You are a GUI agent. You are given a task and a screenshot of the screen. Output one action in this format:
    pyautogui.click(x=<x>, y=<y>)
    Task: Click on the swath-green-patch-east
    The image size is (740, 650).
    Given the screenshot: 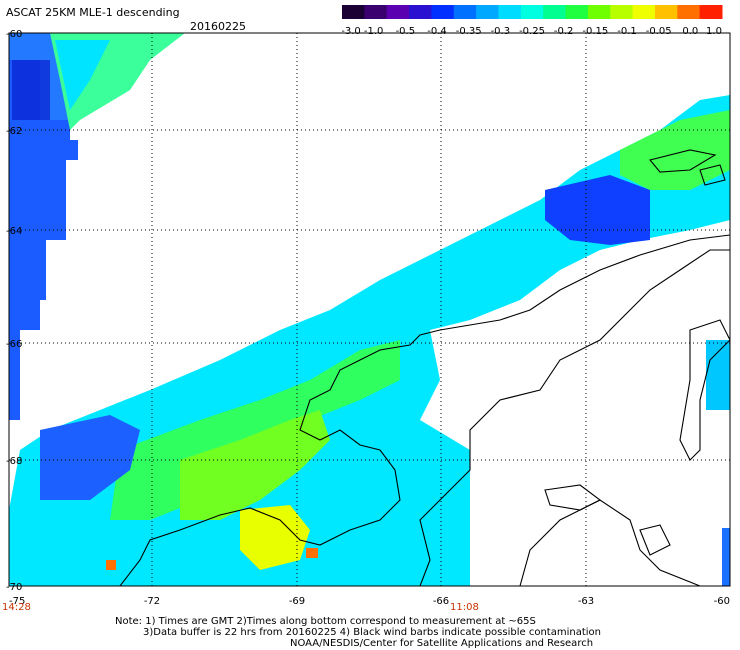 What is the action you would take?
    pyautogui.click(x=675, y=150)
    